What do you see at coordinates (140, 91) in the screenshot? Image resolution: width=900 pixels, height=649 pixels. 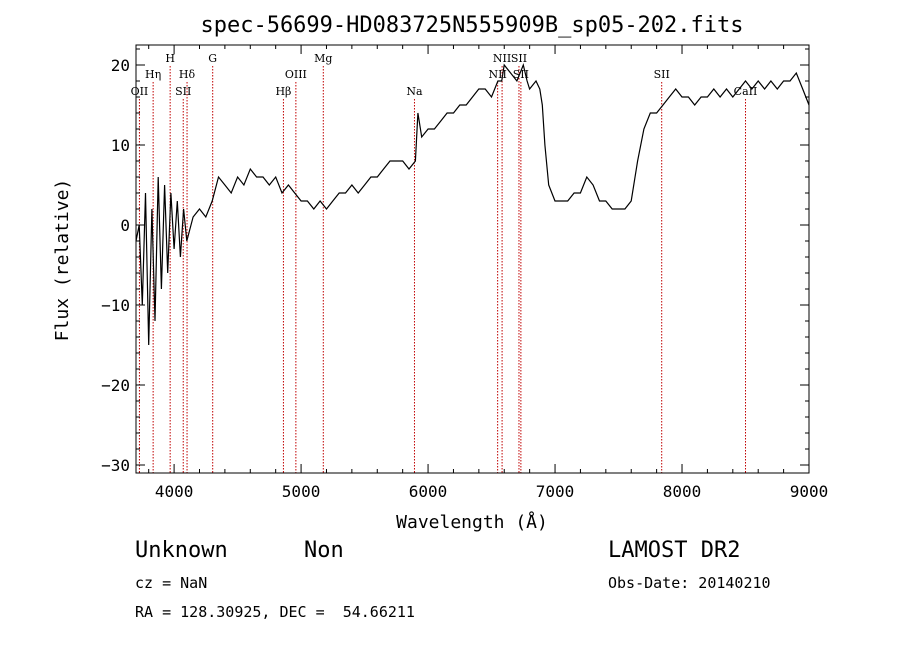 I see `line-marker-label: OII` at bounding box center [140, 91].